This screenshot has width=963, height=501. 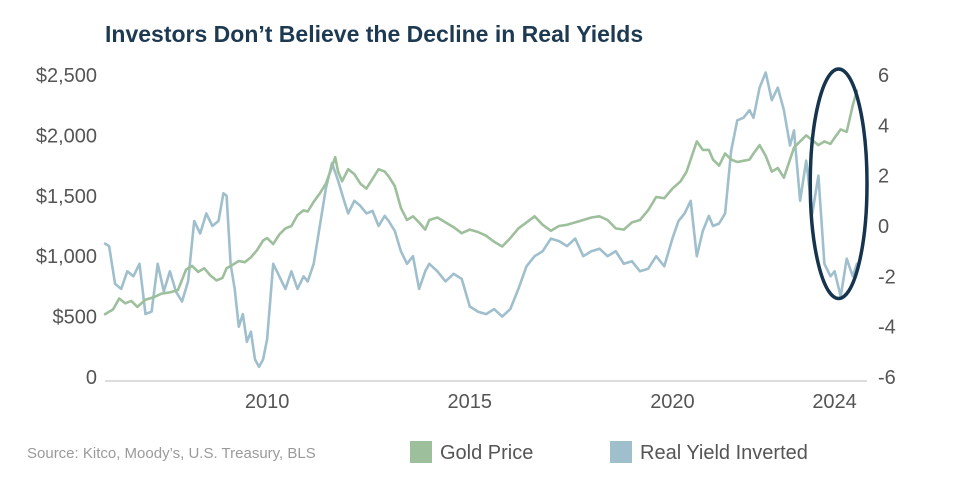 I want to click on y-left-tick-label: $1,000, so click(x=66, y=257).